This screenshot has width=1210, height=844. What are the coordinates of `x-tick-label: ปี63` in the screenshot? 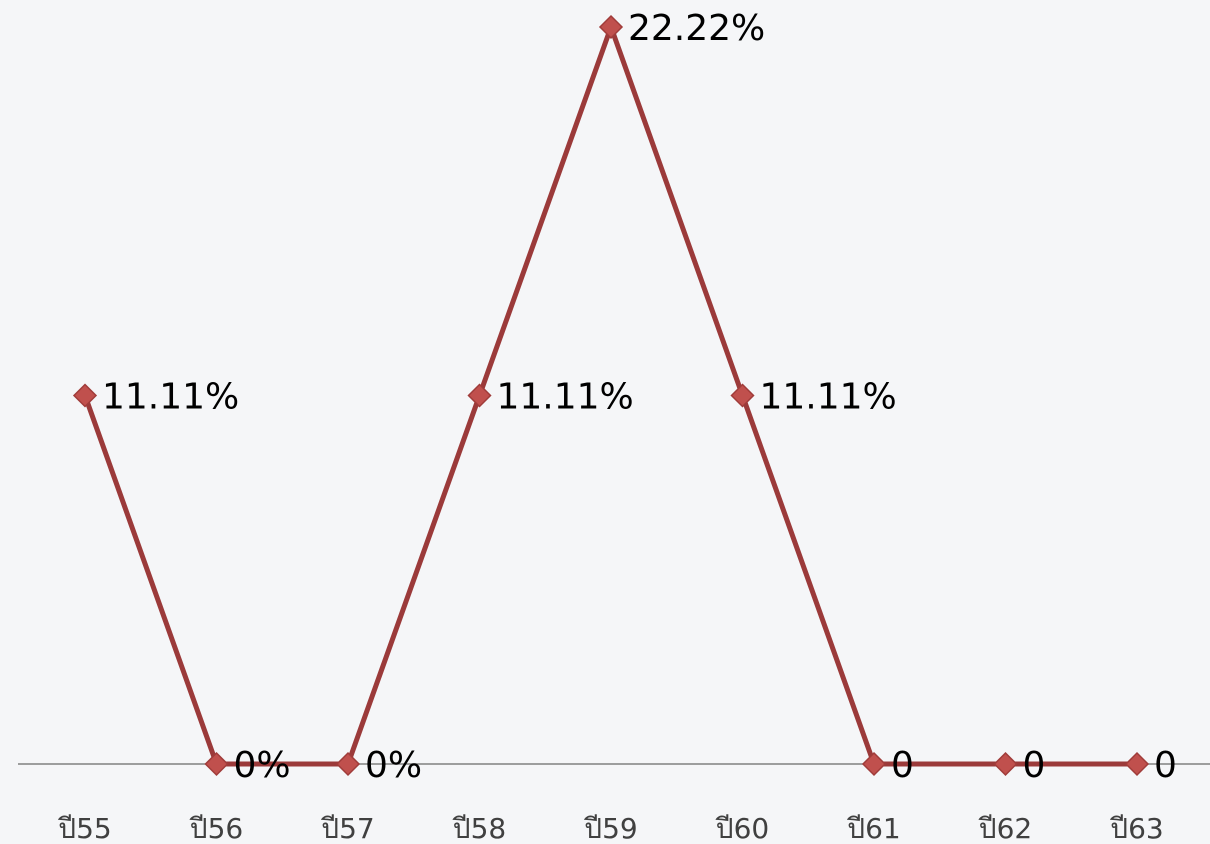 It's located at (1136, 828).